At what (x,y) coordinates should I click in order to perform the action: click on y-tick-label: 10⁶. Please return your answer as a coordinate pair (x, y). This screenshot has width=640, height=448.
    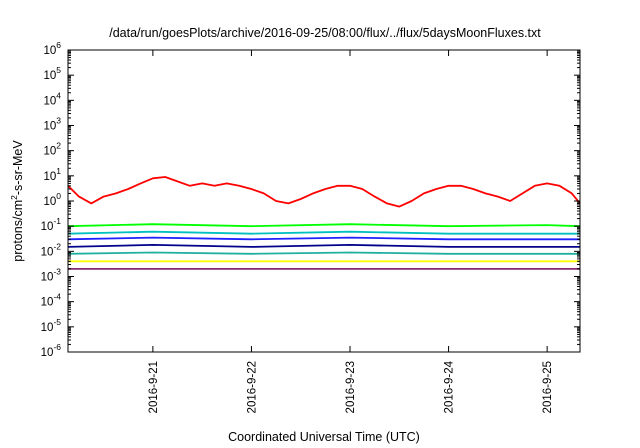
    Looking at the image, I should click on (52, 48).